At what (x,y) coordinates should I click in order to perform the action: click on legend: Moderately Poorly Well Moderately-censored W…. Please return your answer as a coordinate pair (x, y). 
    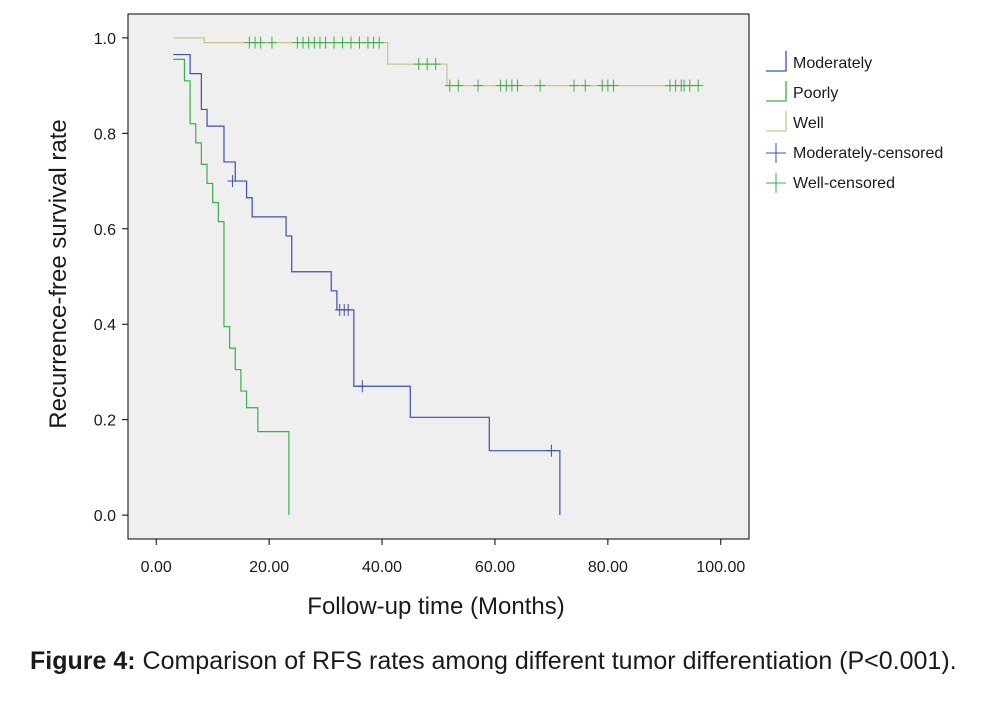
    Looking at the image, I should click on (854, 122).